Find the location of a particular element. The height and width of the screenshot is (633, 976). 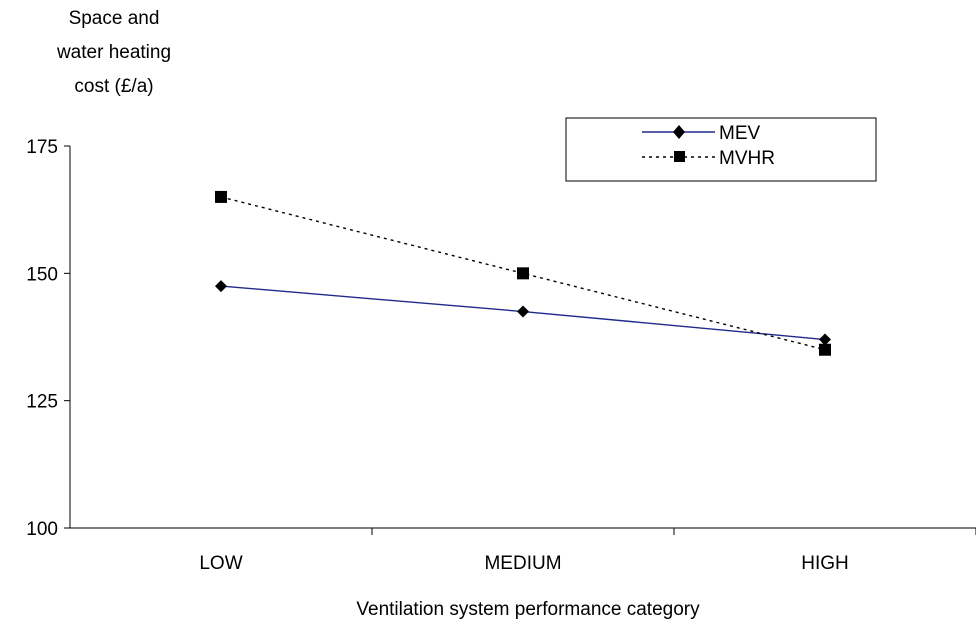

y-axis-title-line-3: cost (£/a) is located at coordinates (113, 86).